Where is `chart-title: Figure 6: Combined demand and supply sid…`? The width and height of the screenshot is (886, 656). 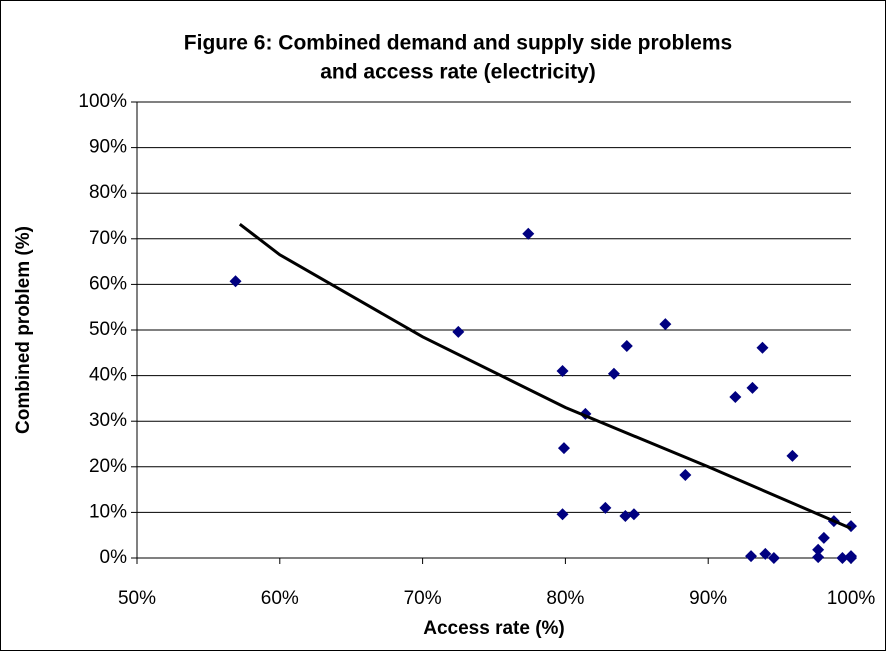
chart-title: Figure 6: Combined demand and supply sid… is located at coordinates (458, 43).